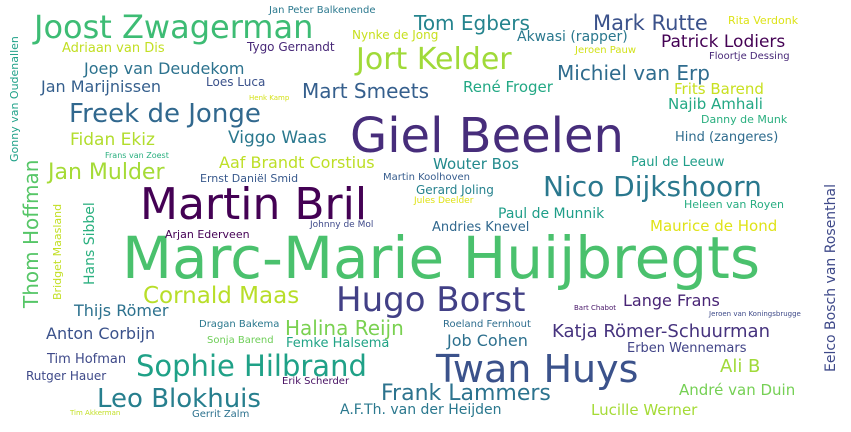 This screenshot has width=851, height=432. I want to click on word-akwasi-rapper: Akwasi (rapper), so click(572, 37).